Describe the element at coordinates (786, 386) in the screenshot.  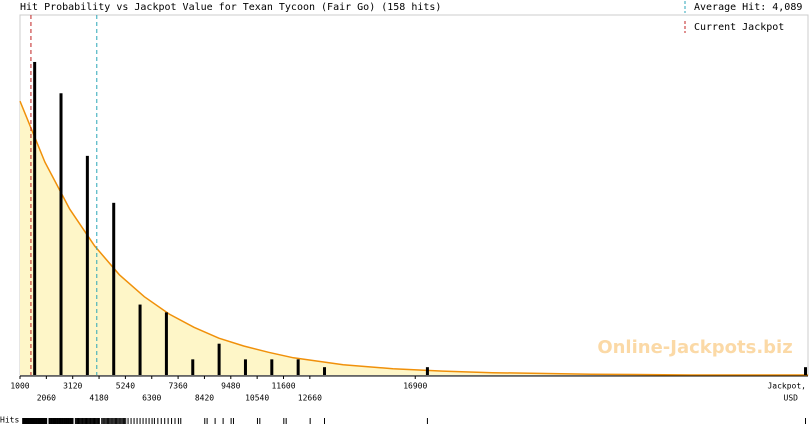
I see `x-axis-label: Jackpot,` at that location.